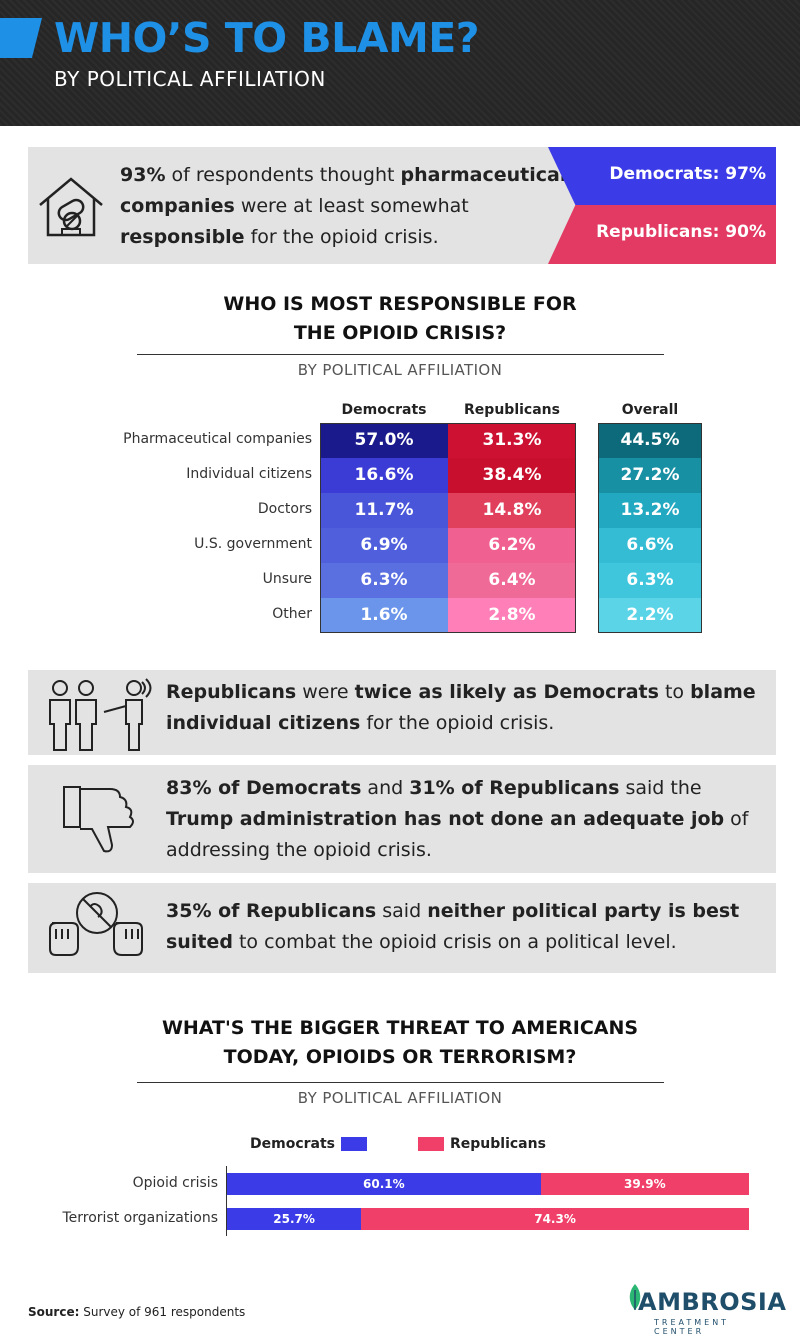 The height and width of the screenshot is (1342, 800). What do you see at coordinates (325, 692) in the screenshot?
I see `fact1-part-1: were` at bounding box center [325, 692].